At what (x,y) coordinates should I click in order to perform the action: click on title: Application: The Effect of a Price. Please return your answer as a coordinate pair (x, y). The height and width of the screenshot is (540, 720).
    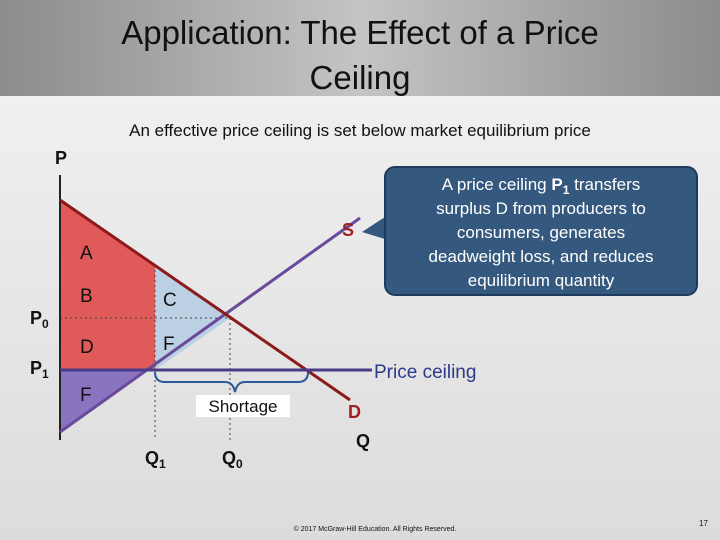
    Looking at the image, I should click on (360, 32).